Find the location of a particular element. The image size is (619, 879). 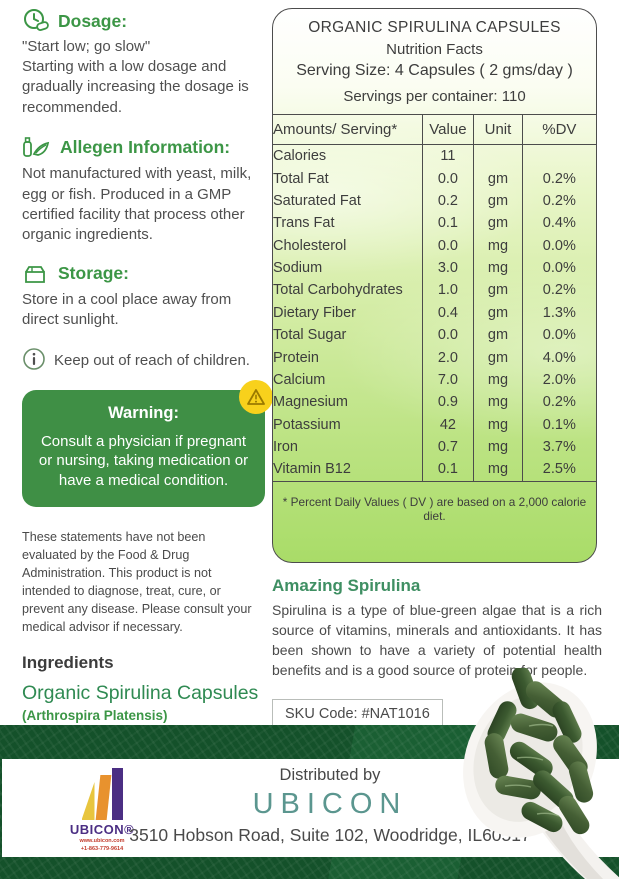

table-header-row: Amounts/ Serving* Value Unit %DV is located at coordinates (434, 130).